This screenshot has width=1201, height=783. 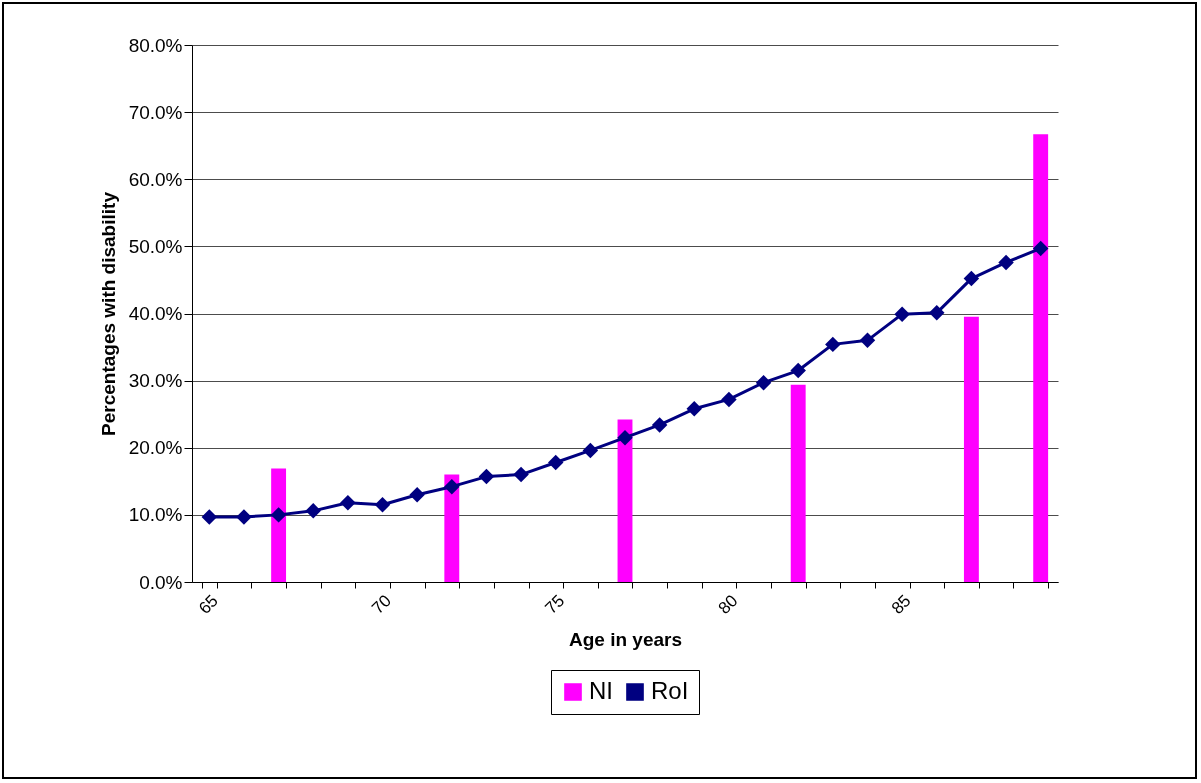 I want to click on y-tick-label: 80.0%, so click(x=155, y=45).